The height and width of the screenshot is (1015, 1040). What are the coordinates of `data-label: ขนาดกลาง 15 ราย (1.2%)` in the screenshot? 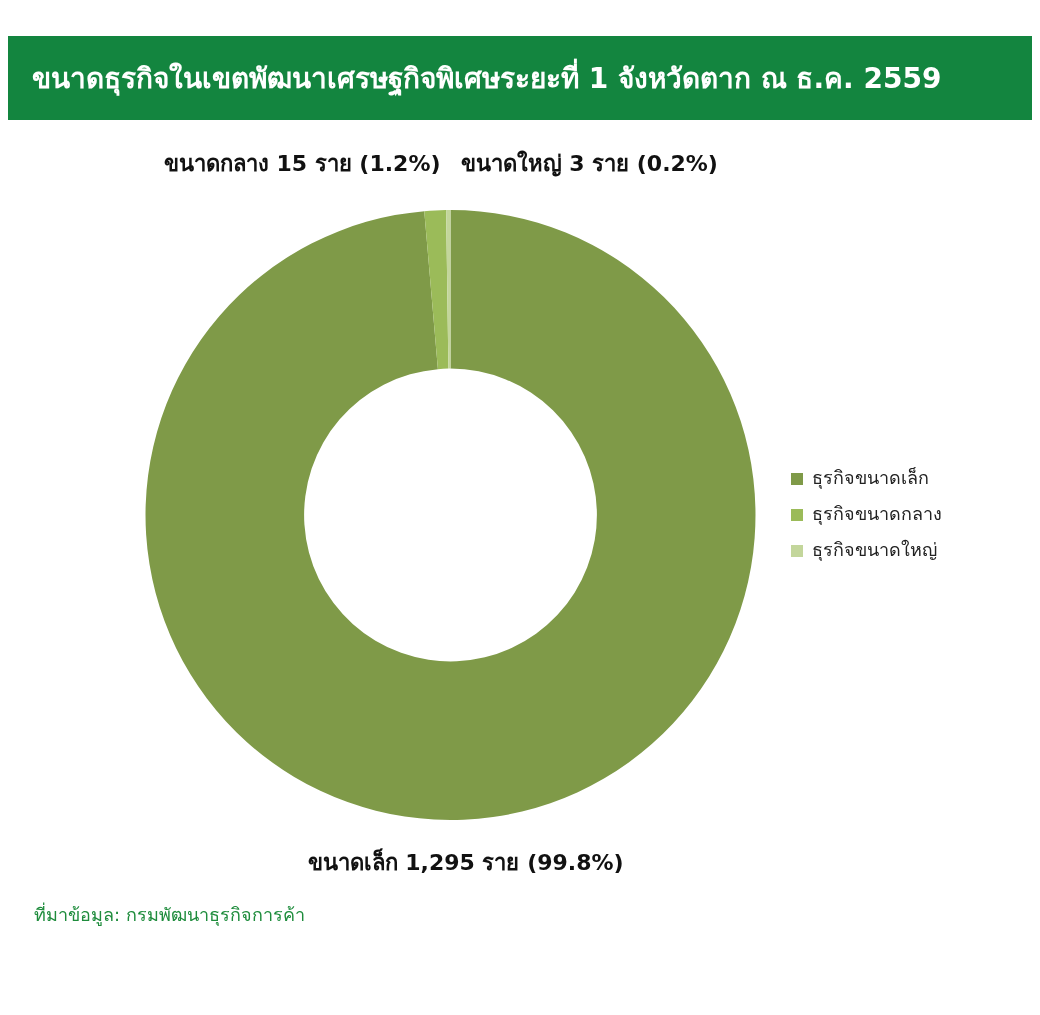 It's located at (302, 164).